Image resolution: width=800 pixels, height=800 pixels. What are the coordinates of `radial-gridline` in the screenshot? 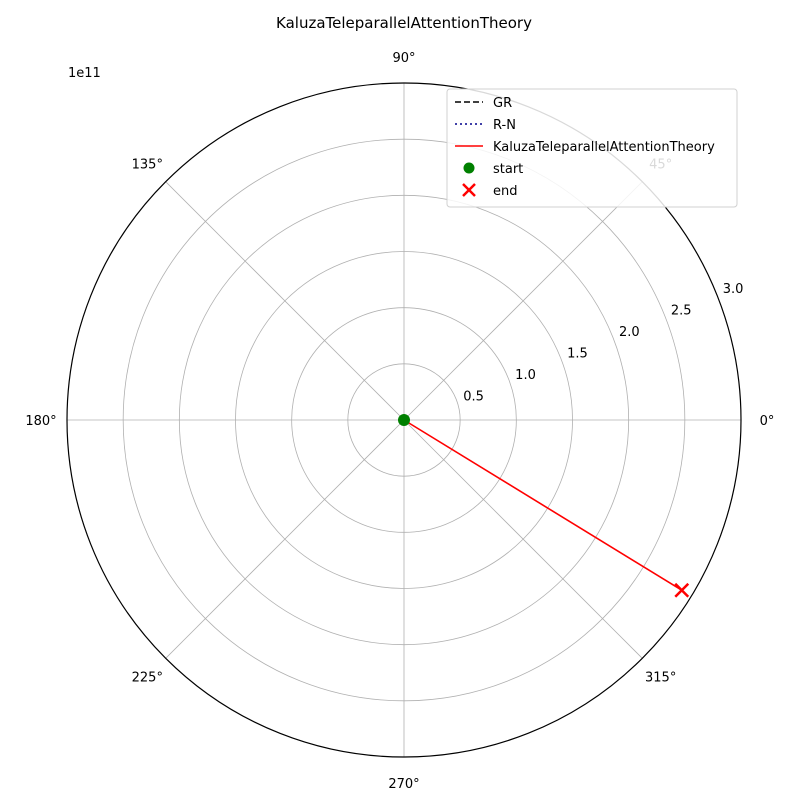 It's located at (404, 420).